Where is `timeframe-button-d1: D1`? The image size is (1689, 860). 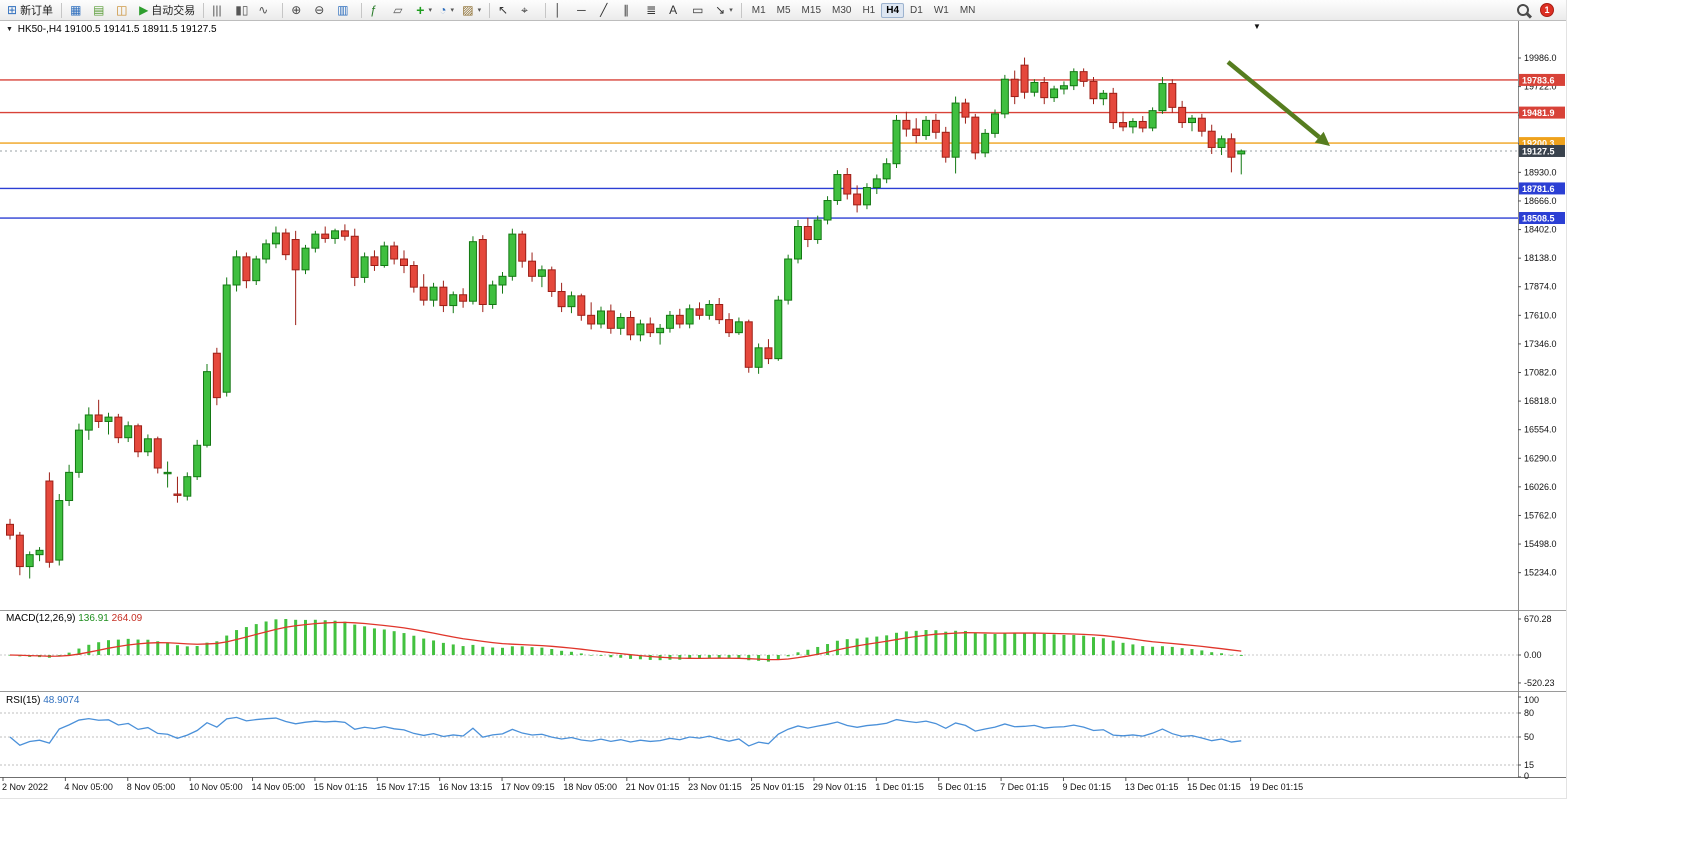 timeframe-button-d1: D1 is located at coordinates (916, 10).